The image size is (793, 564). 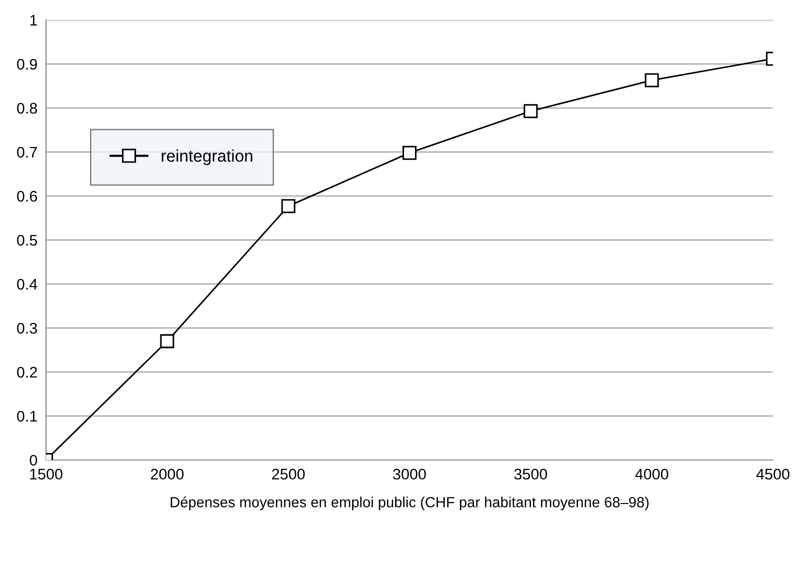 What do you see at coordinates (27, 372) in the screenshot?
I see `y-tick-label: 0.2` at bounding box center [27, 372].